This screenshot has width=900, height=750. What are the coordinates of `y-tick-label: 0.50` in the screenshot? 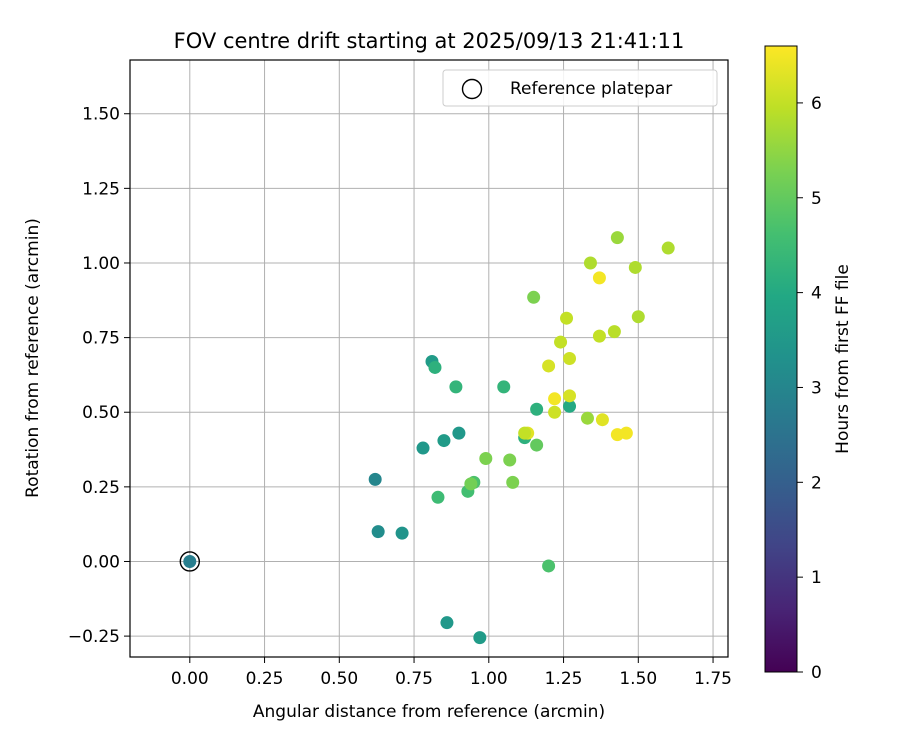 It's located at (101, 413).